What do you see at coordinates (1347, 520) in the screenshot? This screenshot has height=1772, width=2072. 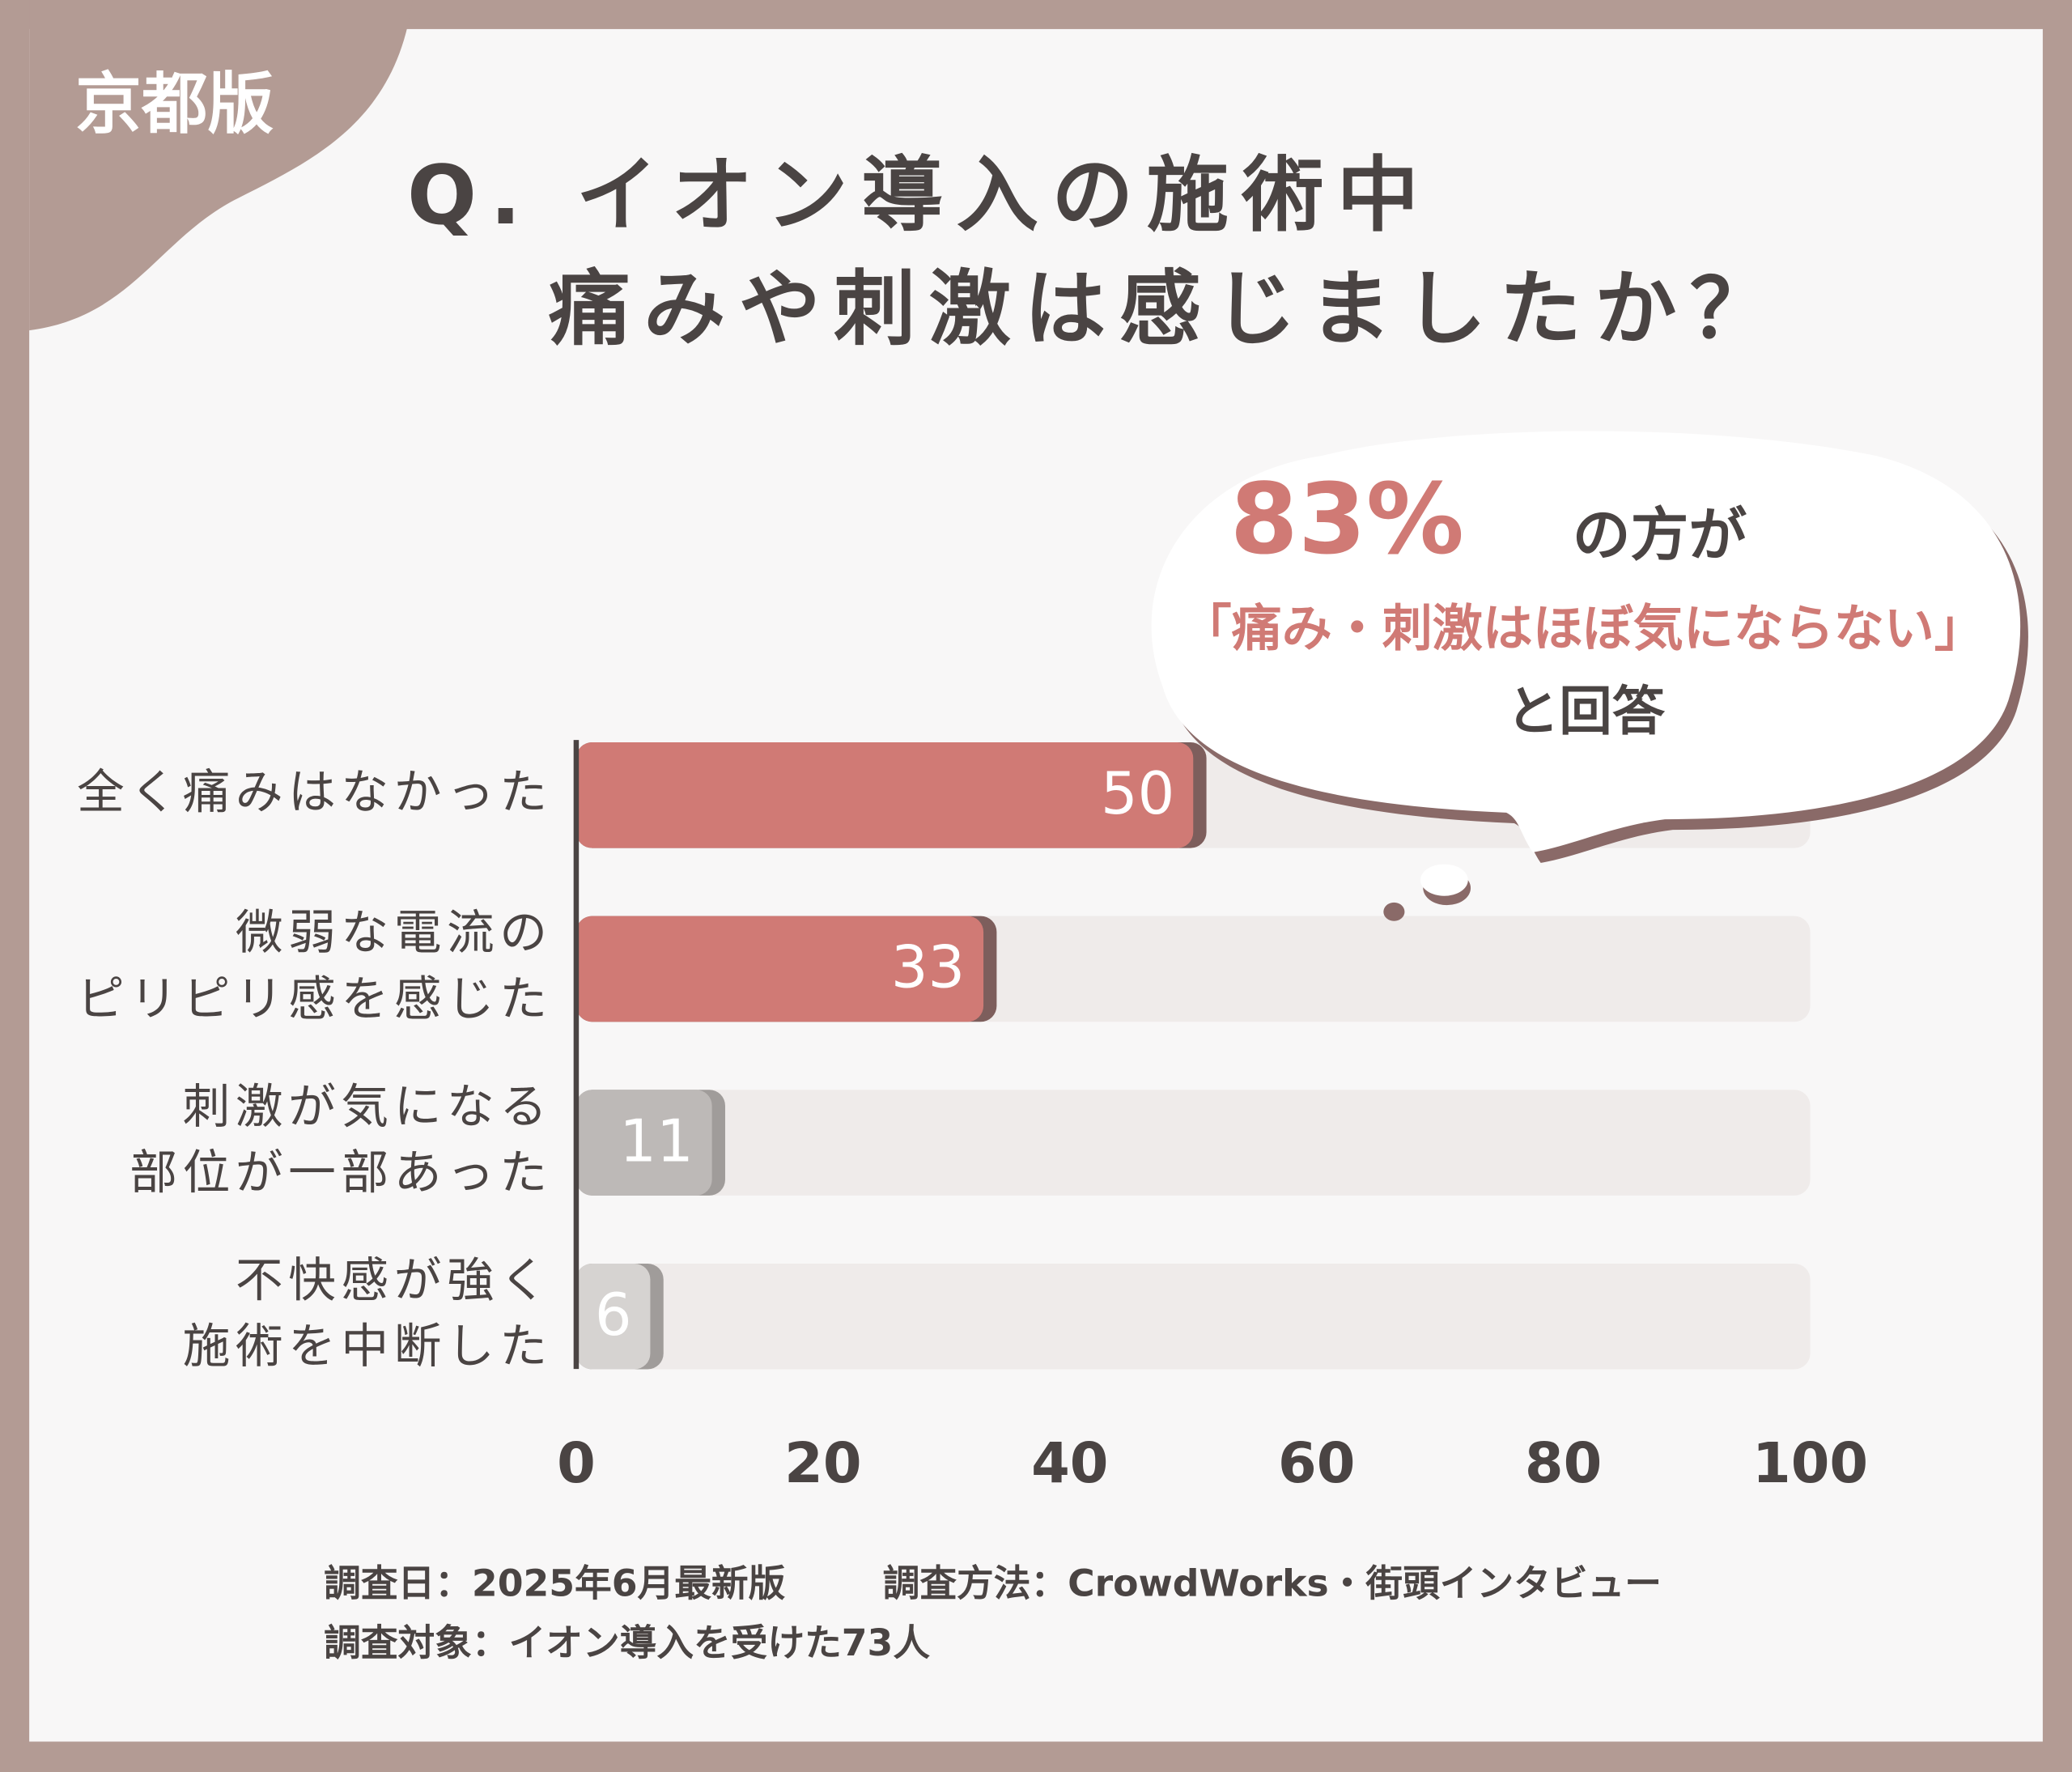 I see `callout-highlight: 83%` at bounding box center [1347, 520].